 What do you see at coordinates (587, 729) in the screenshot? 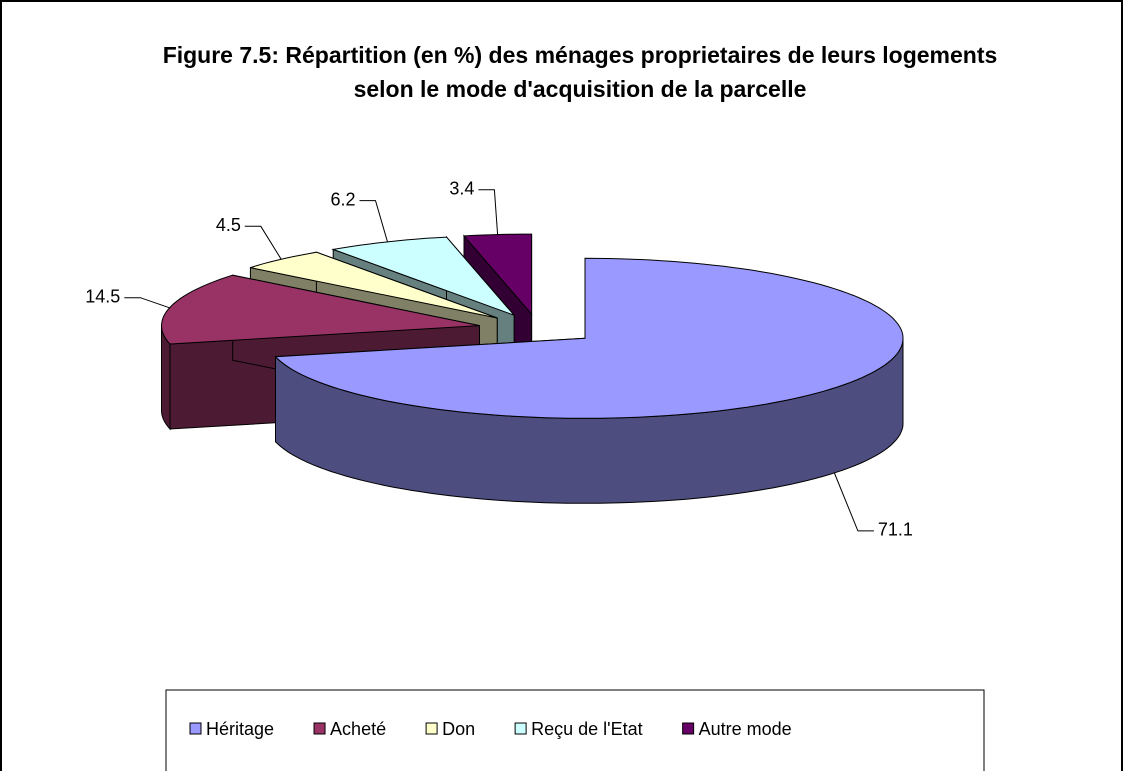
I see `legend-label: Reçu de l'Etat` at bounding box center [587, 729].